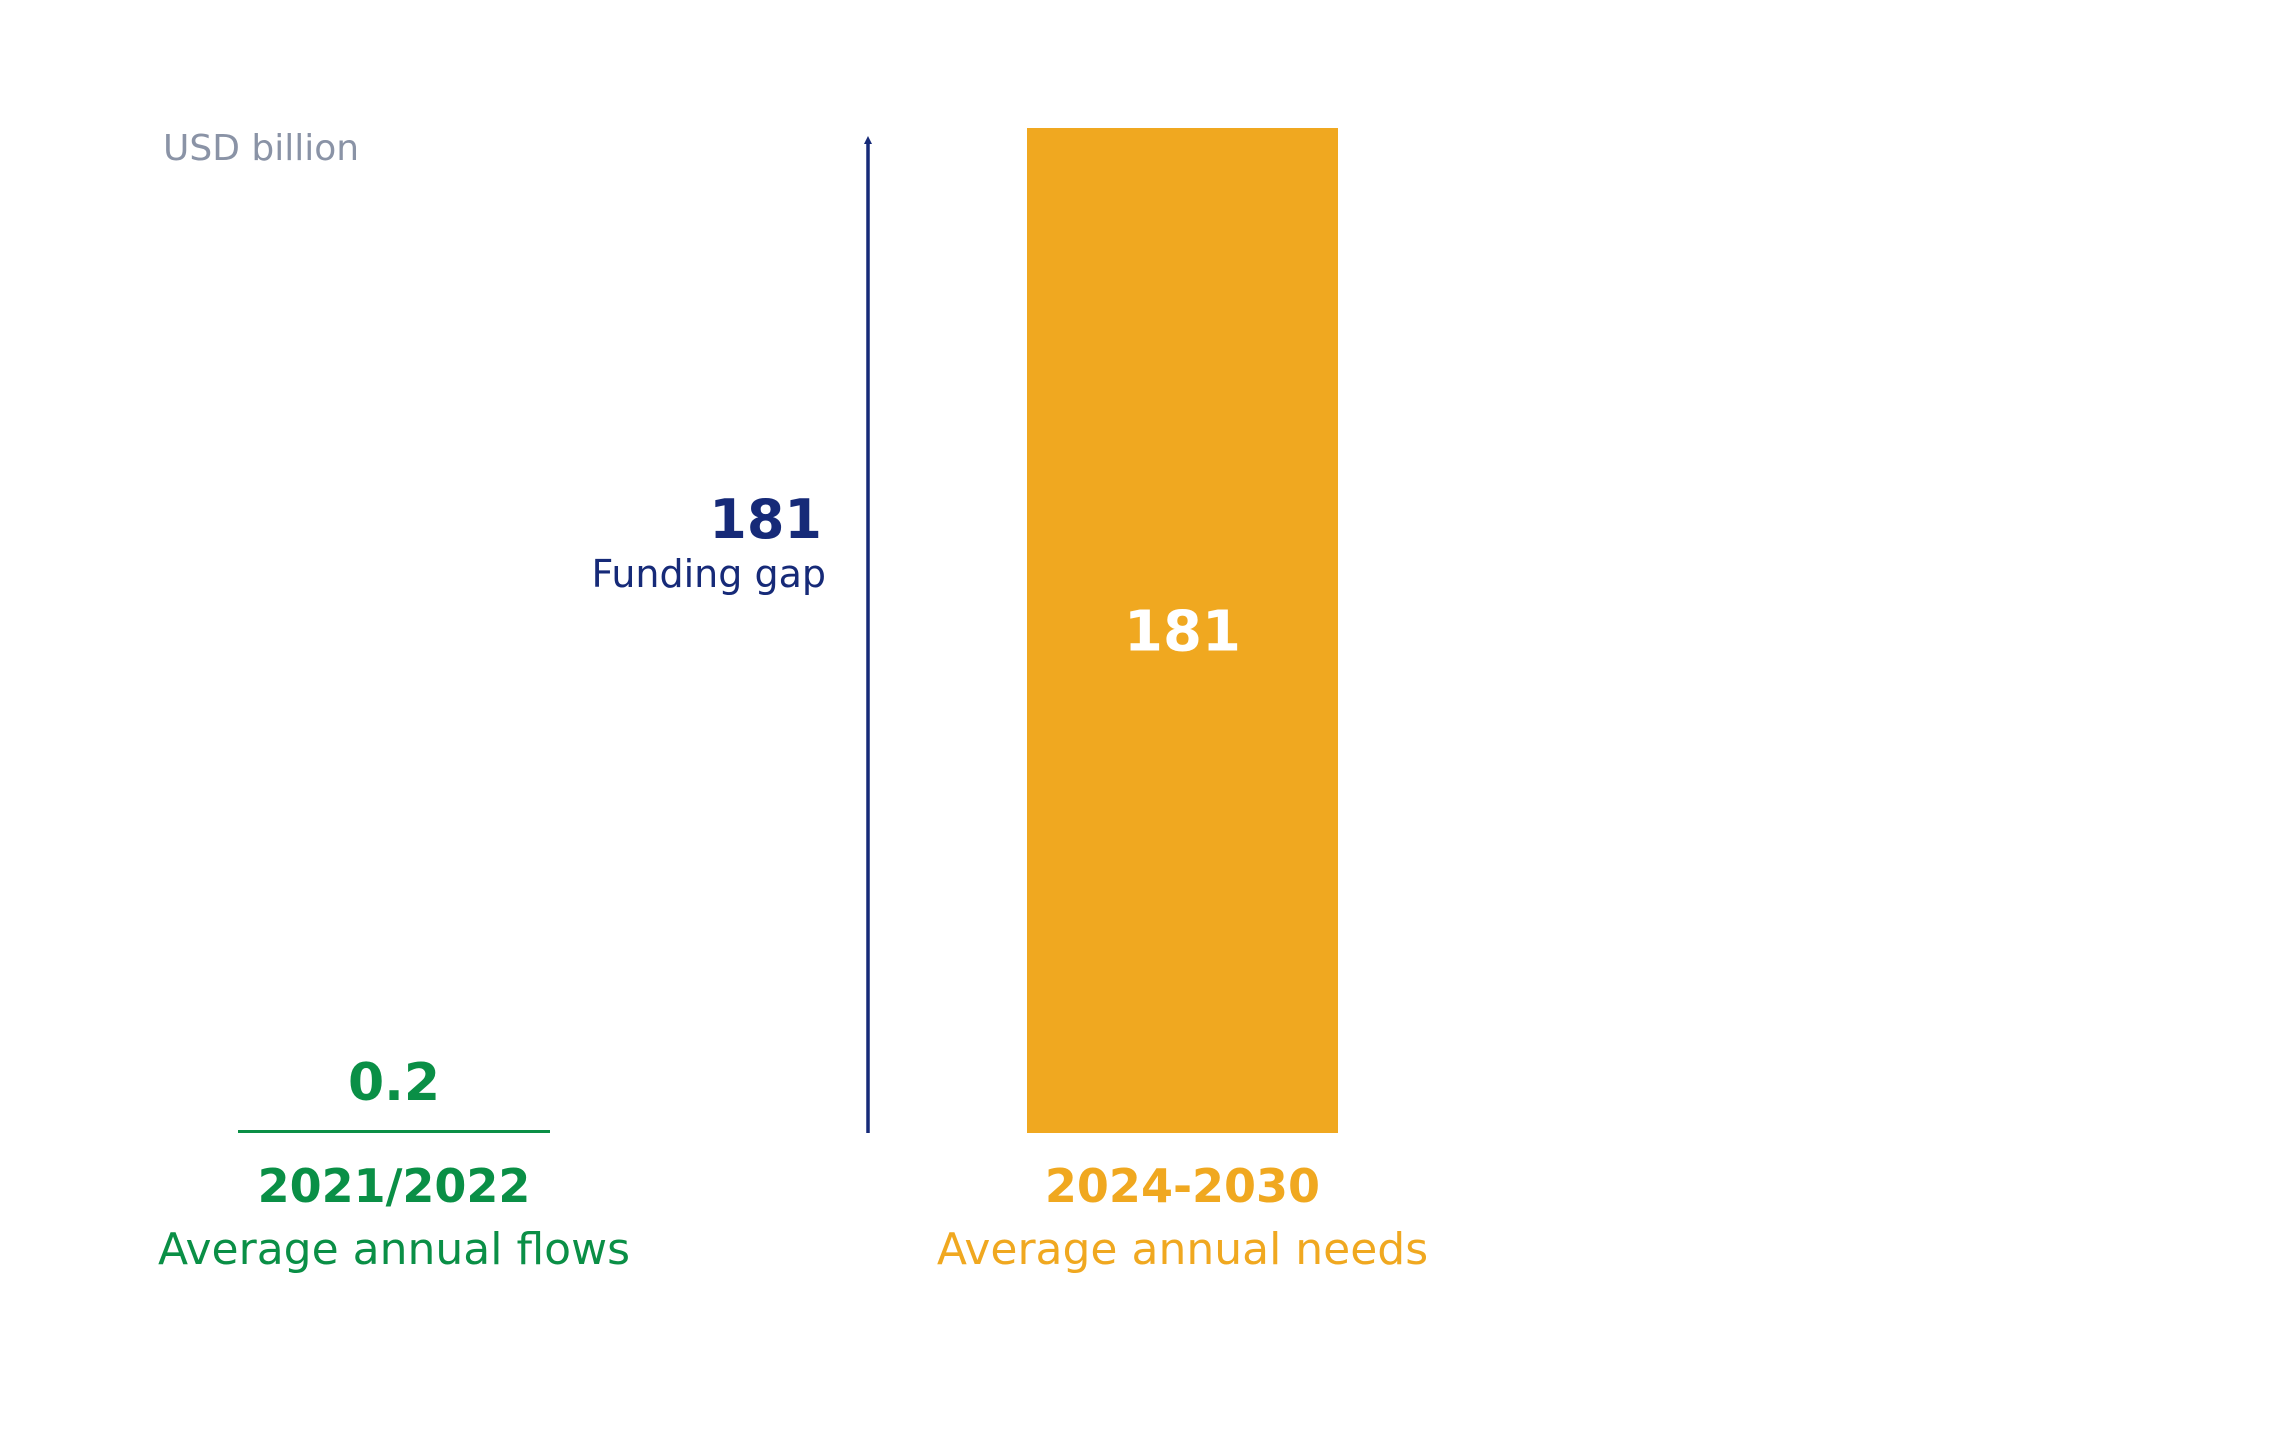 This screenshot has height=1430, width=2296. Describe the element at coordinates (394, 1186) in the screenshot. I see `bar-flows-period-label: 2021/2022` at that location.